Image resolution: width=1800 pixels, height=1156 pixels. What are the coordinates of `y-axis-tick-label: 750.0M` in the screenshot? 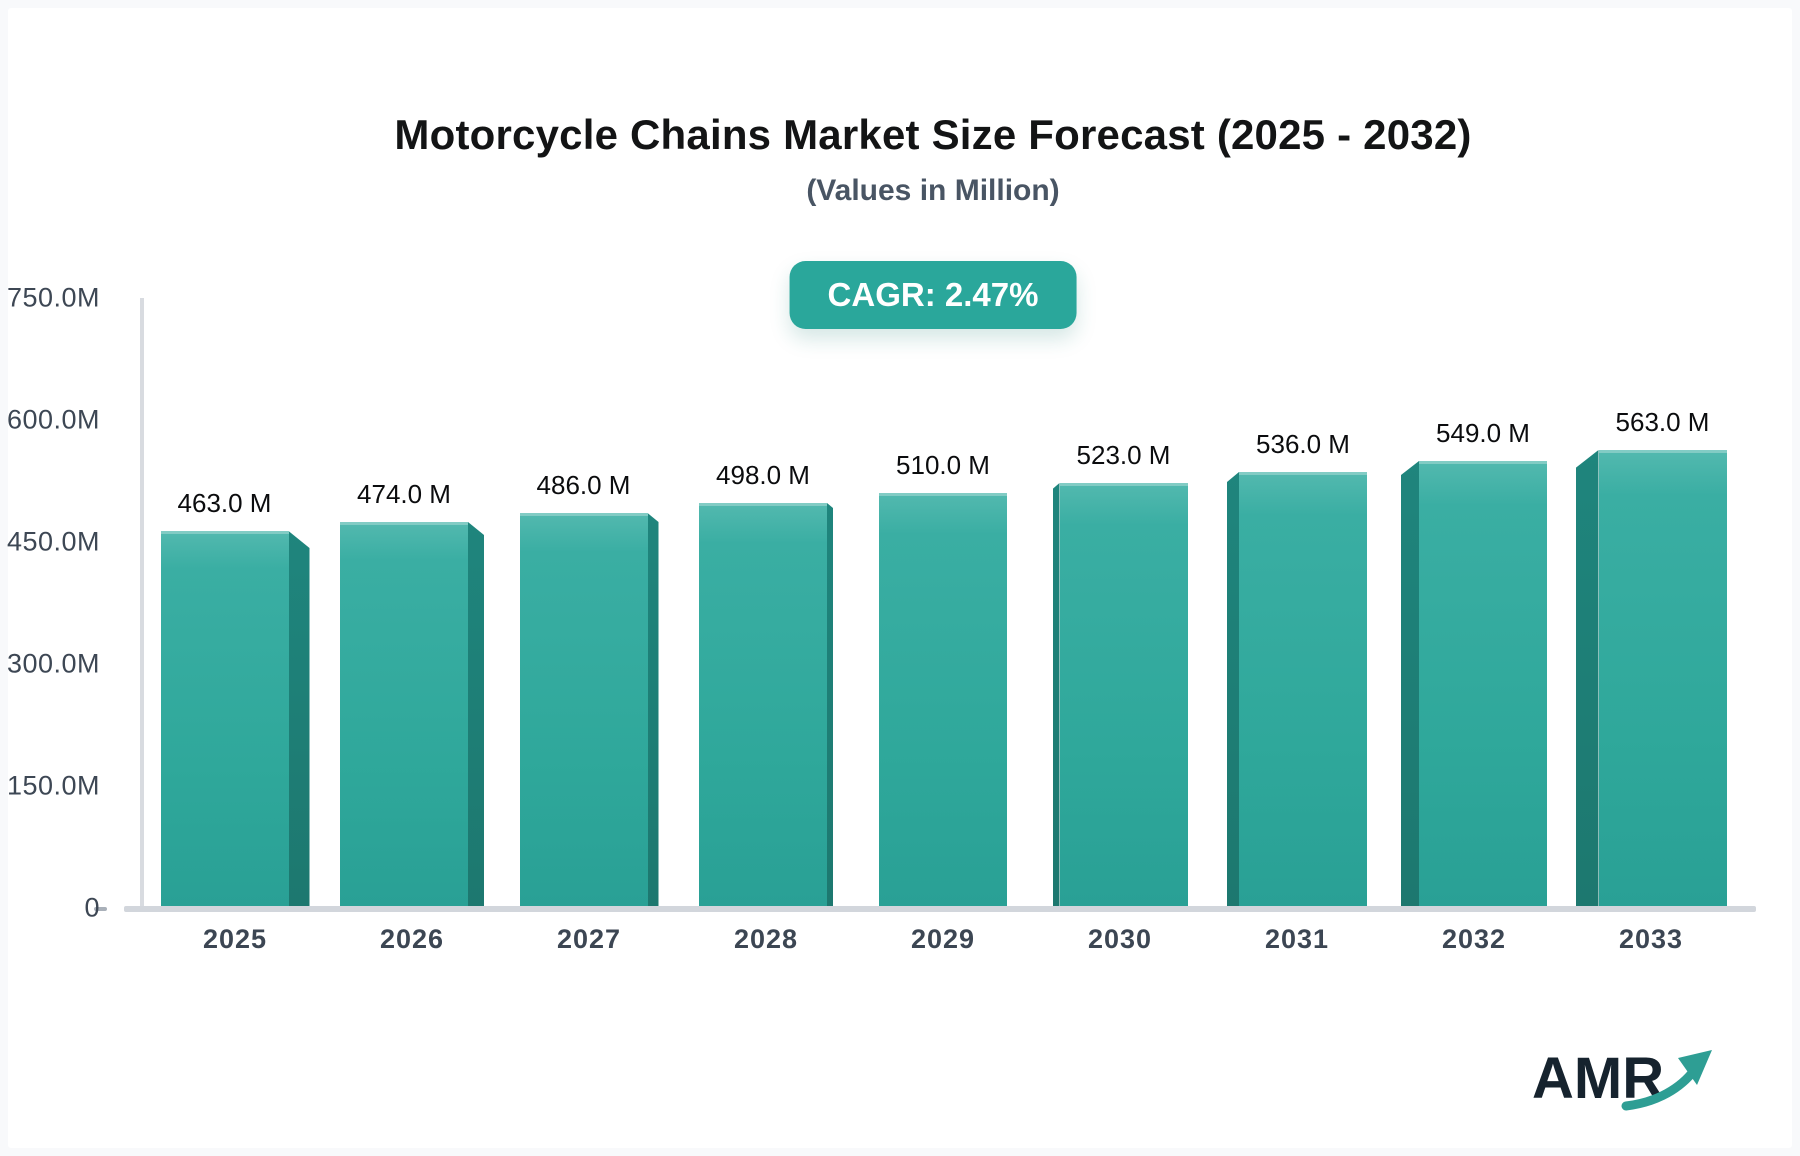 It's located at (53, 297).